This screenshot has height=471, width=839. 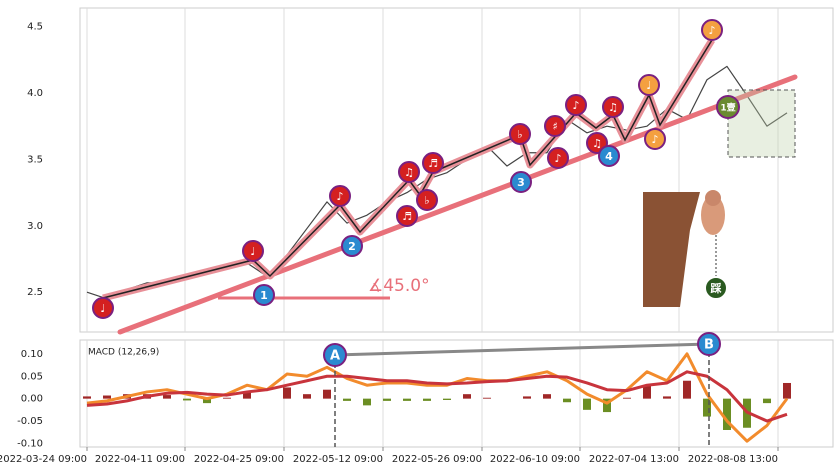 I want to click on y-tick-label: -0.10, so click(x=30, y=443).